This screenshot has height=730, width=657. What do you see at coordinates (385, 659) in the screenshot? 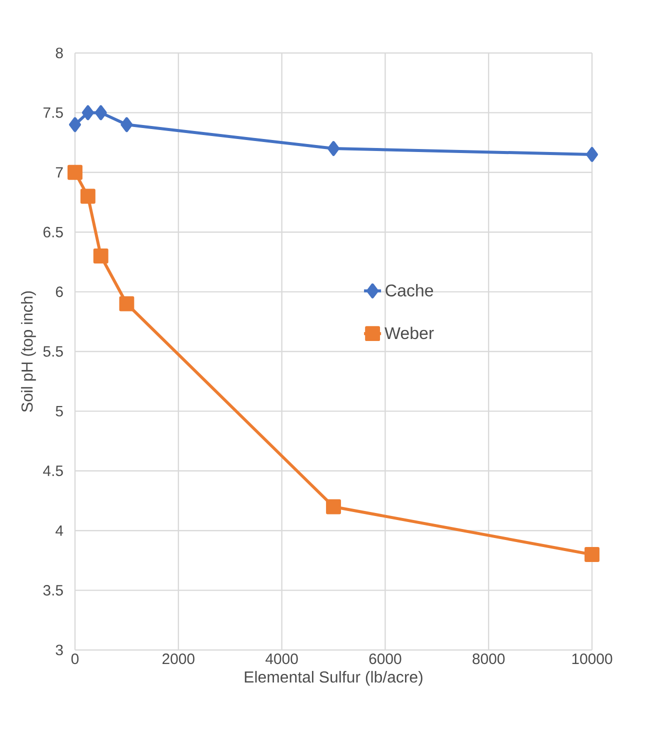
I see `x-tick-label: 6000` at bounding box center [385, 659].